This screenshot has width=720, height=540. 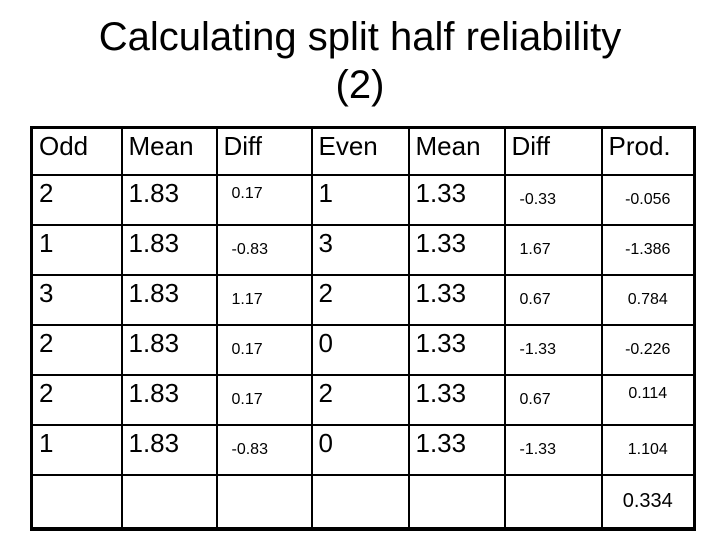 What do you see at coordinates (264, 151) in the screenshot?
I see `column-header-diff-odd: Diff` at bounding box center [264, 151].